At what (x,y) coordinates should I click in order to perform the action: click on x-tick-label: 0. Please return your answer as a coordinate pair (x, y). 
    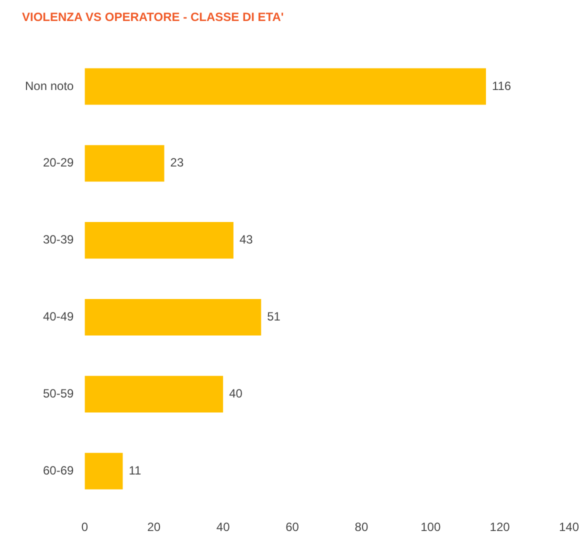
    Looking at the image, I should click on (84, 527).